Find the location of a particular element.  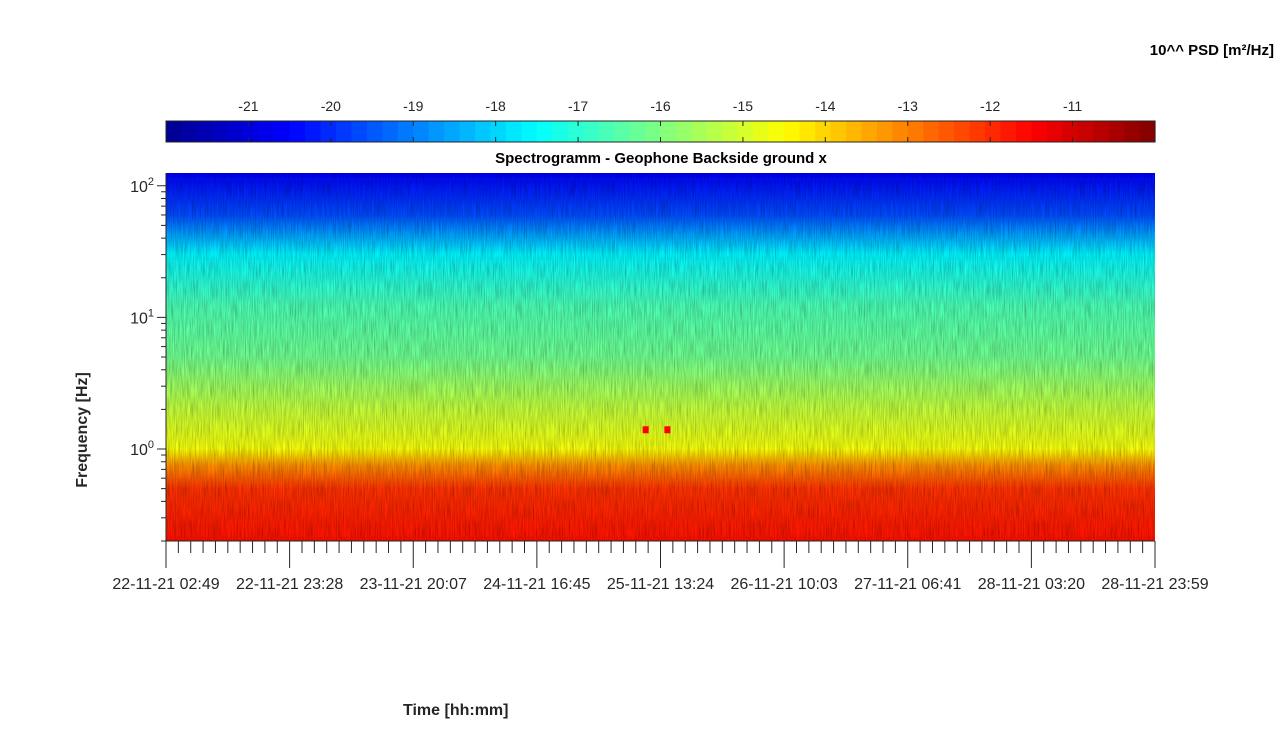

colorbar-tick-label: -14 is located at coordinates (825, 106).